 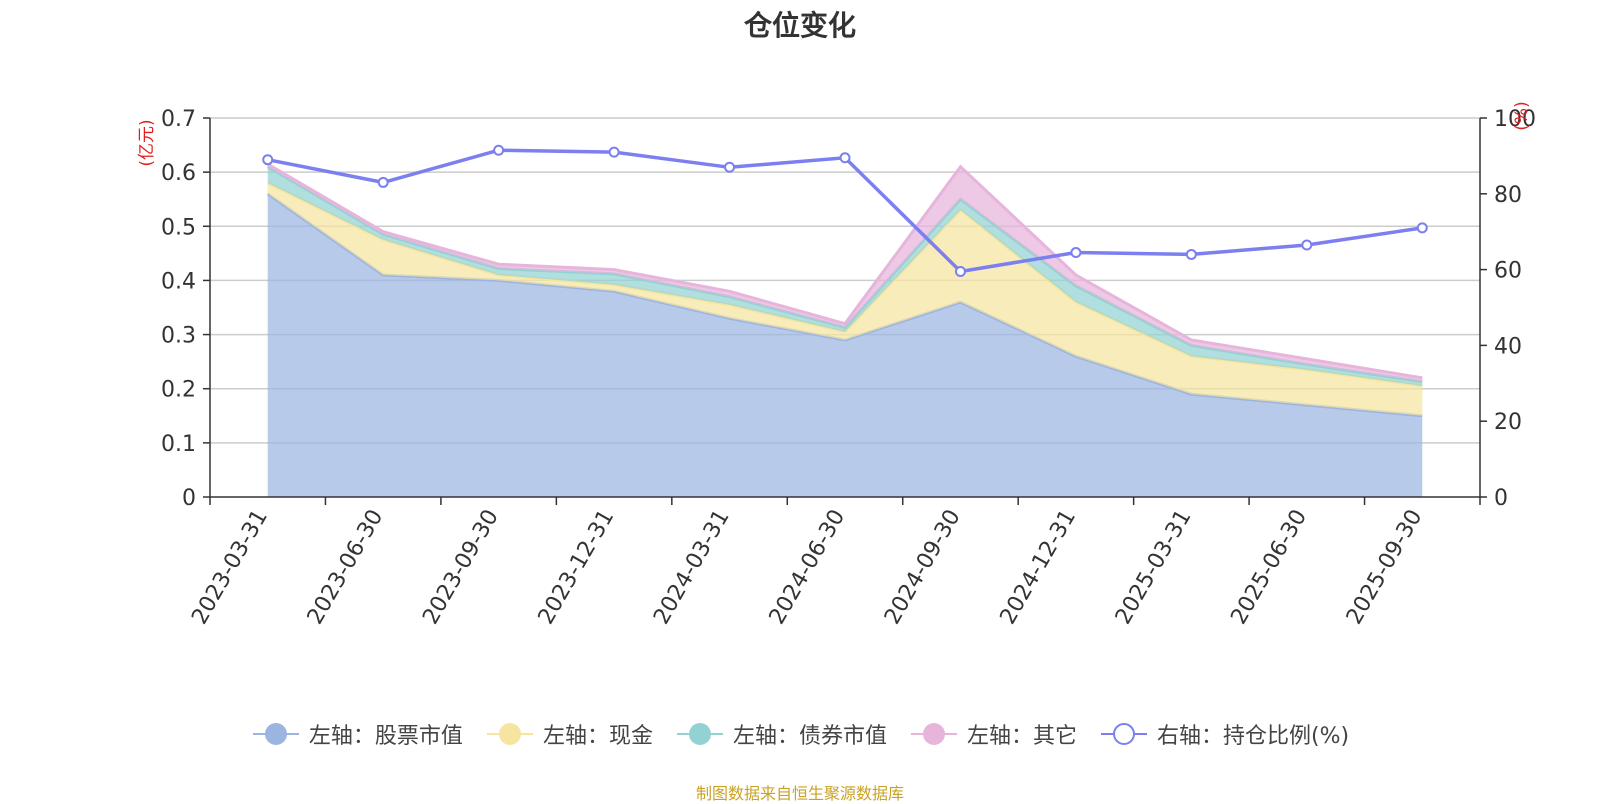 I want to click on ratio-line-series, so click(x=845, y=210).